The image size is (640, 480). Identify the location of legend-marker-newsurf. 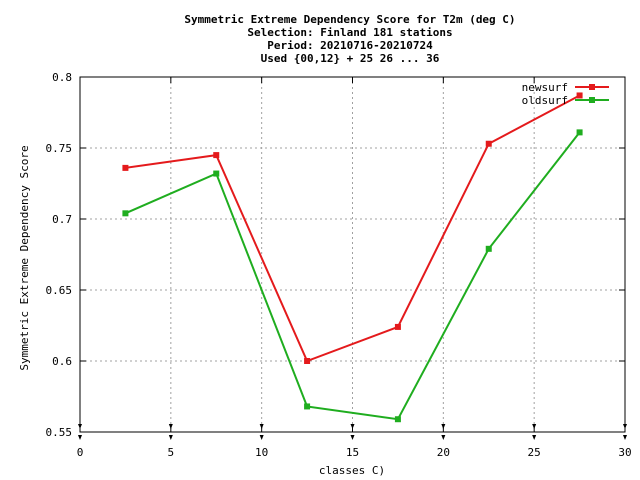
(592, 87).